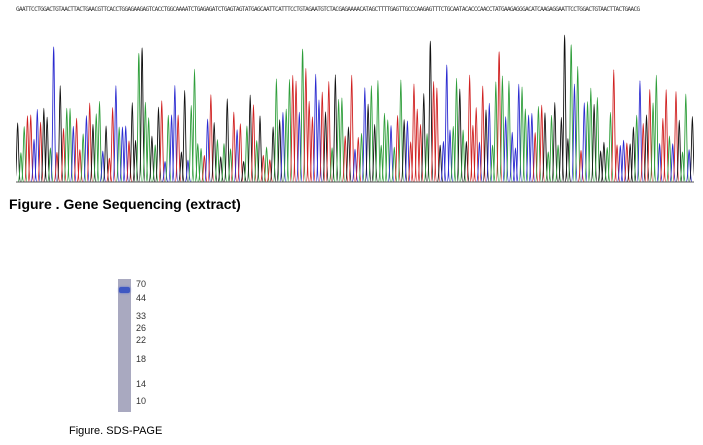 This screenshot has height=445, width=703. What do you see at coordinates (141, 340) in the screenshot?
I see `marker-label-22: 22` at bounding box center [141, 340].